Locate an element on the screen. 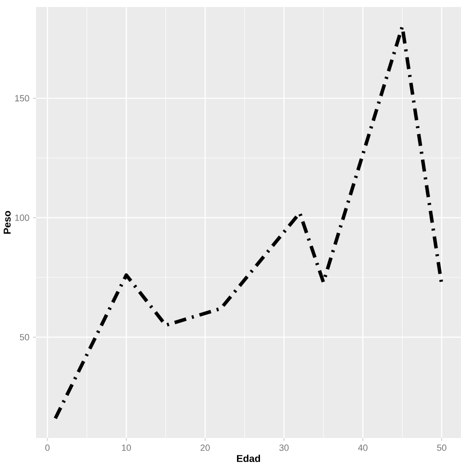 Image resolution: width=474 pixels, height=474 pixels. x-axis-title: Edad is located at coordinates (248, 458).